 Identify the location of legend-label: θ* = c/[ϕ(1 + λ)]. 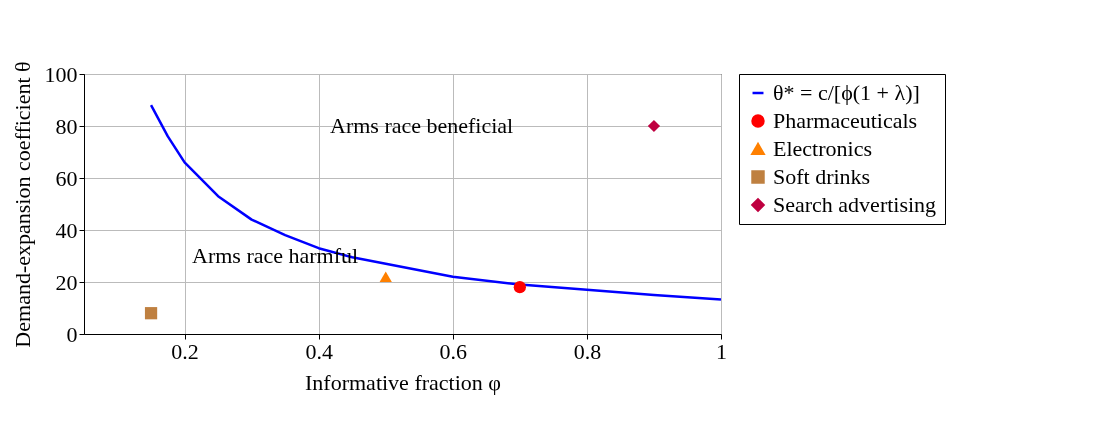
(846, 92).